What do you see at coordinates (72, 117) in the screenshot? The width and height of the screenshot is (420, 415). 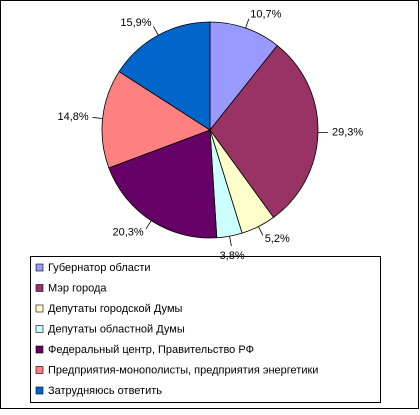 I see `data-label: 14,8%` at bounding box center [72, 117].